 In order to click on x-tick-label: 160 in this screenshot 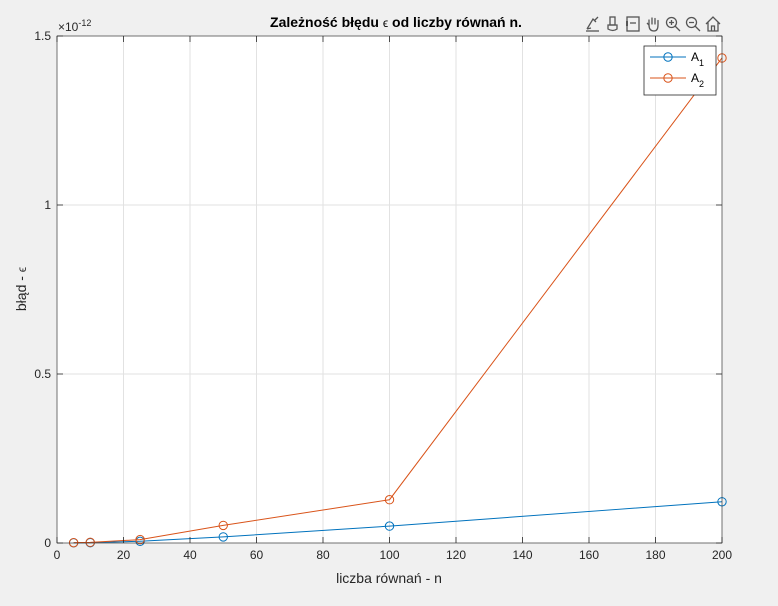, I will do `click(589, 555)`.